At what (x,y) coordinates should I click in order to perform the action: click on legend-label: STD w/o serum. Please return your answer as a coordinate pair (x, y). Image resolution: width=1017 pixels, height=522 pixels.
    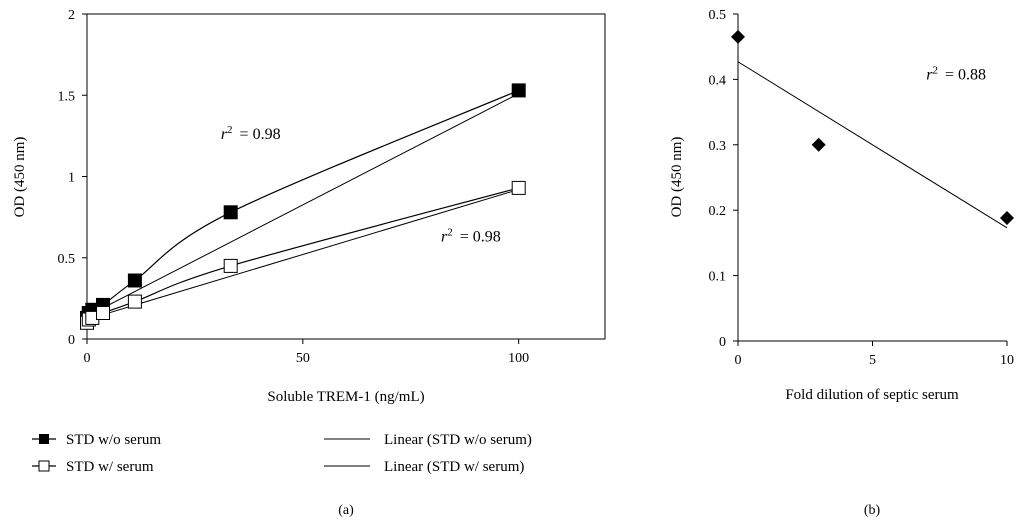
    Looking at the image, I should click on (113, 440).